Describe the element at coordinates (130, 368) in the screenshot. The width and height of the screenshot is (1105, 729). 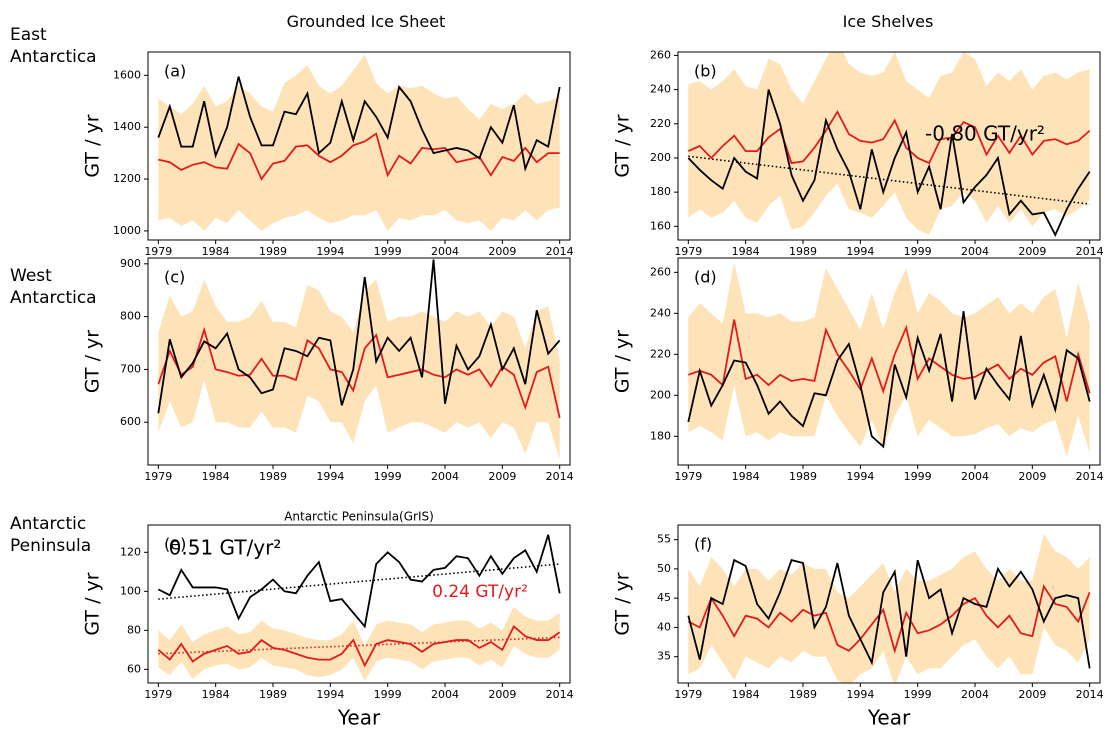
I see `y-tick-label: 700` at that location.